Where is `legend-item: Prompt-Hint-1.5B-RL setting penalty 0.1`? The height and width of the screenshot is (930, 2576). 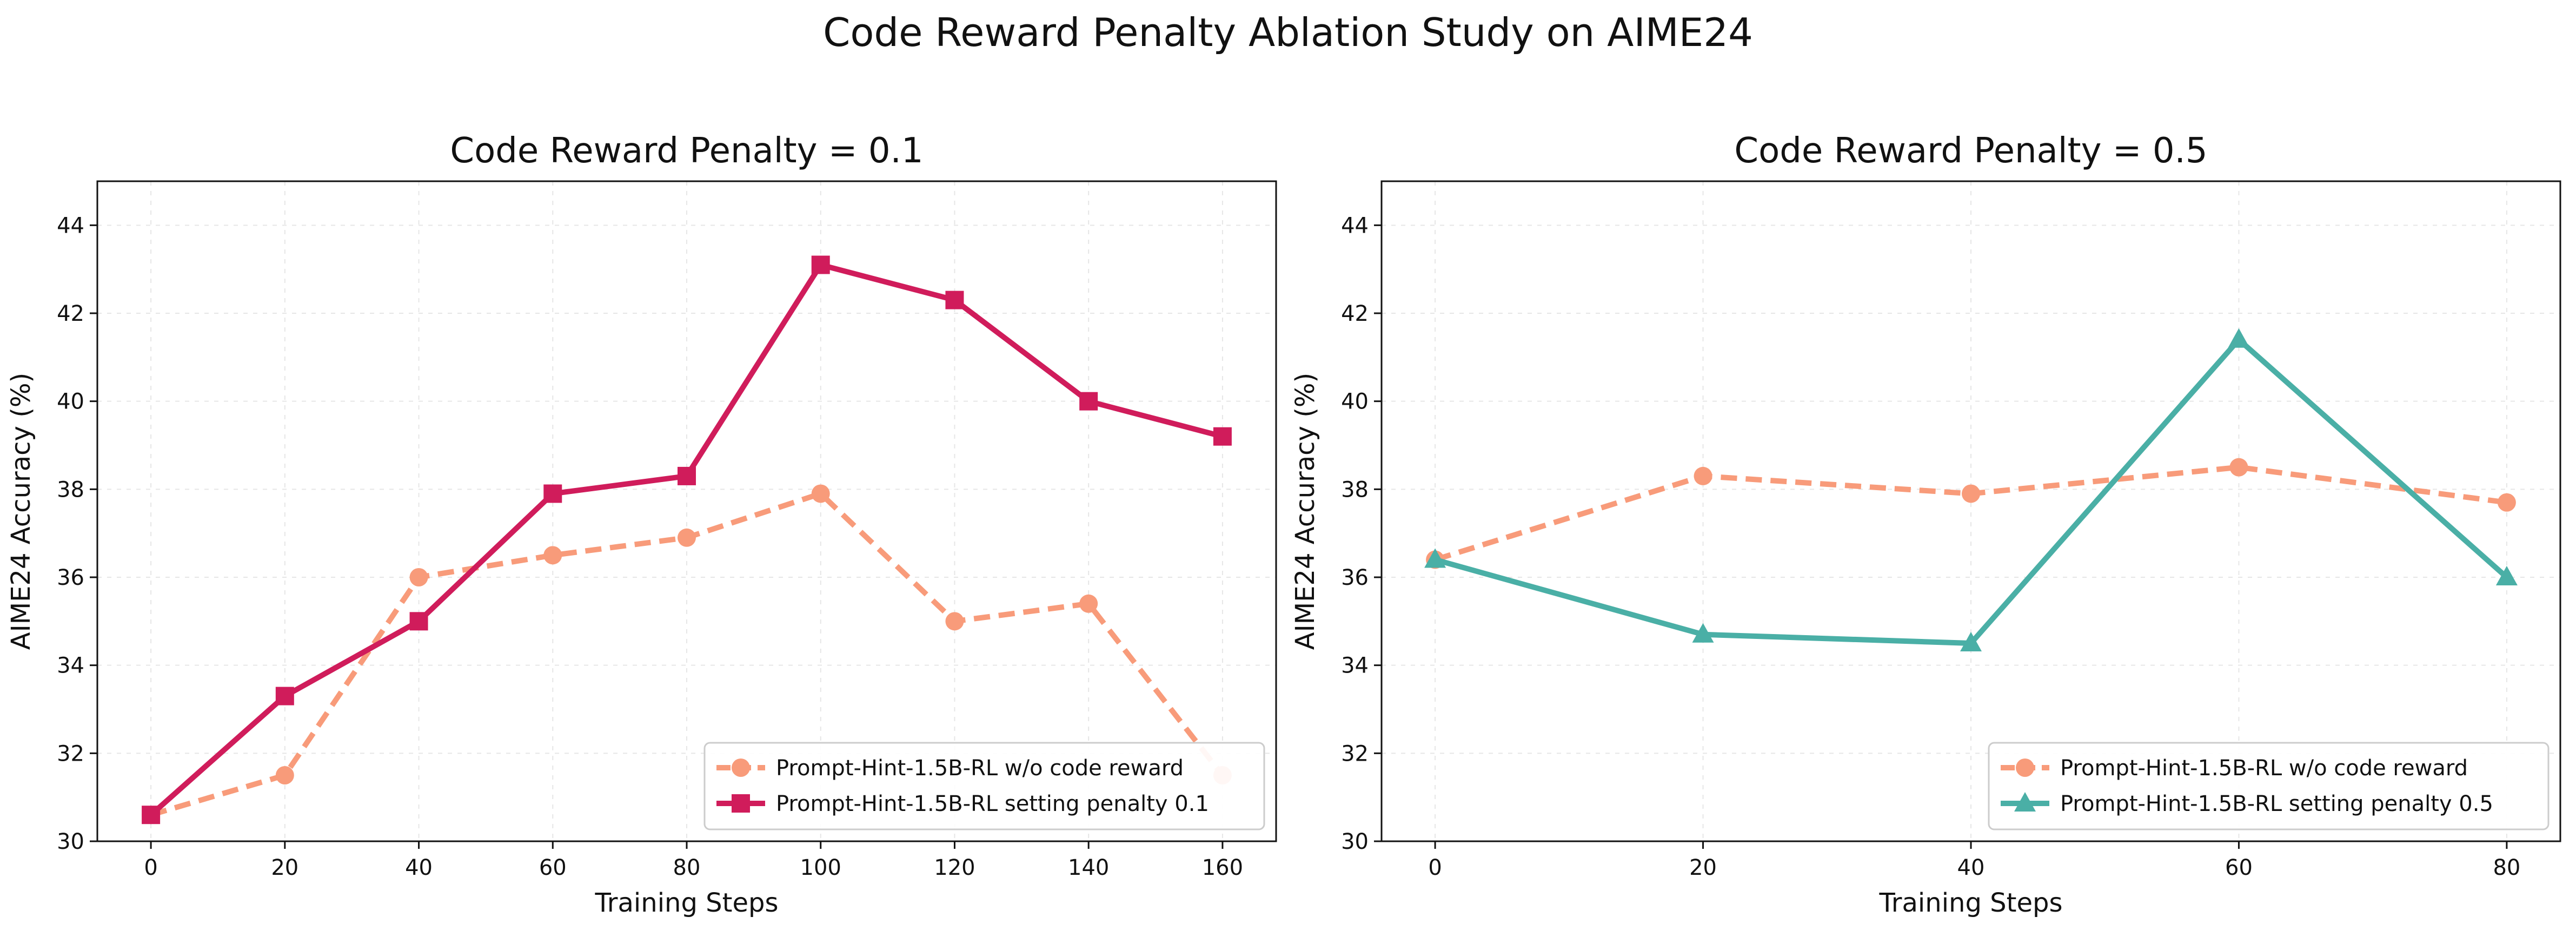
legend-item: Prompt-Hint-1.5B-RL setting penalty 0.1 is located at coordinates (962, 804).